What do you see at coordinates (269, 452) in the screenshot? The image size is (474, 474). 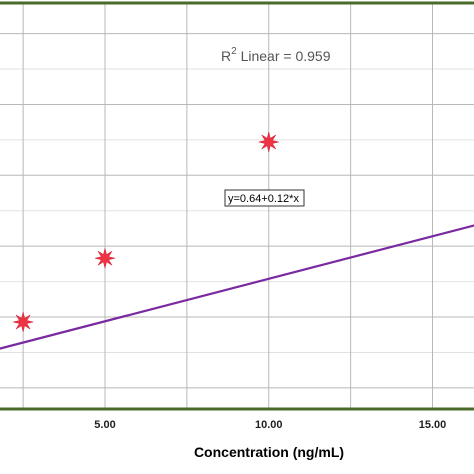 I see `x-axis-title: Concentration (ng/mL)` at bounding box center [269, 452].